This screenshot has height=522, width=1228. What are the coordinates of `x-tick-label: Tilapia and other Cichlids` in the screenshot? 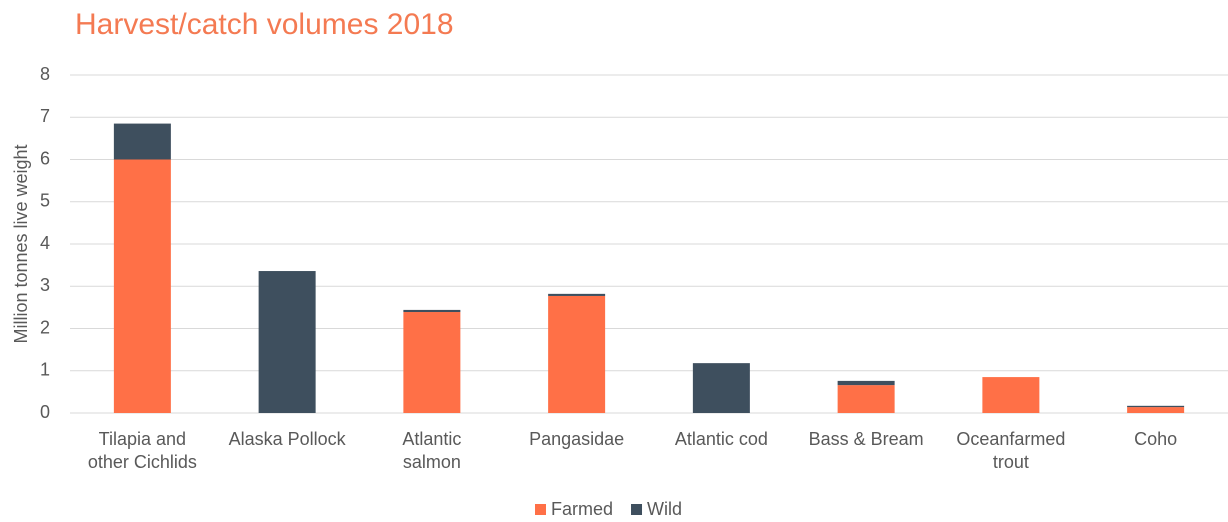 It's located at (142, 450).